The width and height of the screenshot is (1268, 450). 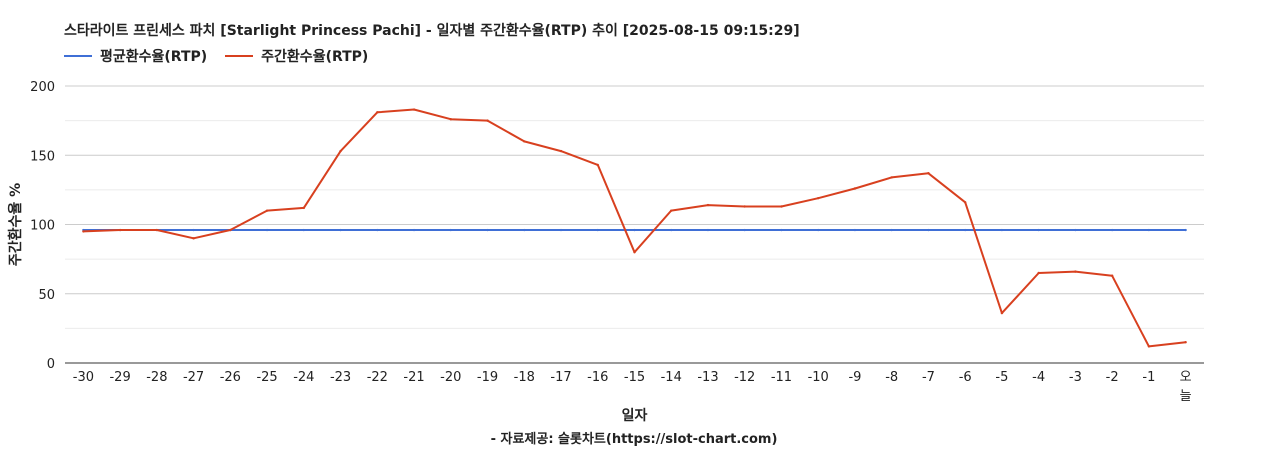 I want to click on y-tick-label: 200, so click(x=42, y=87).